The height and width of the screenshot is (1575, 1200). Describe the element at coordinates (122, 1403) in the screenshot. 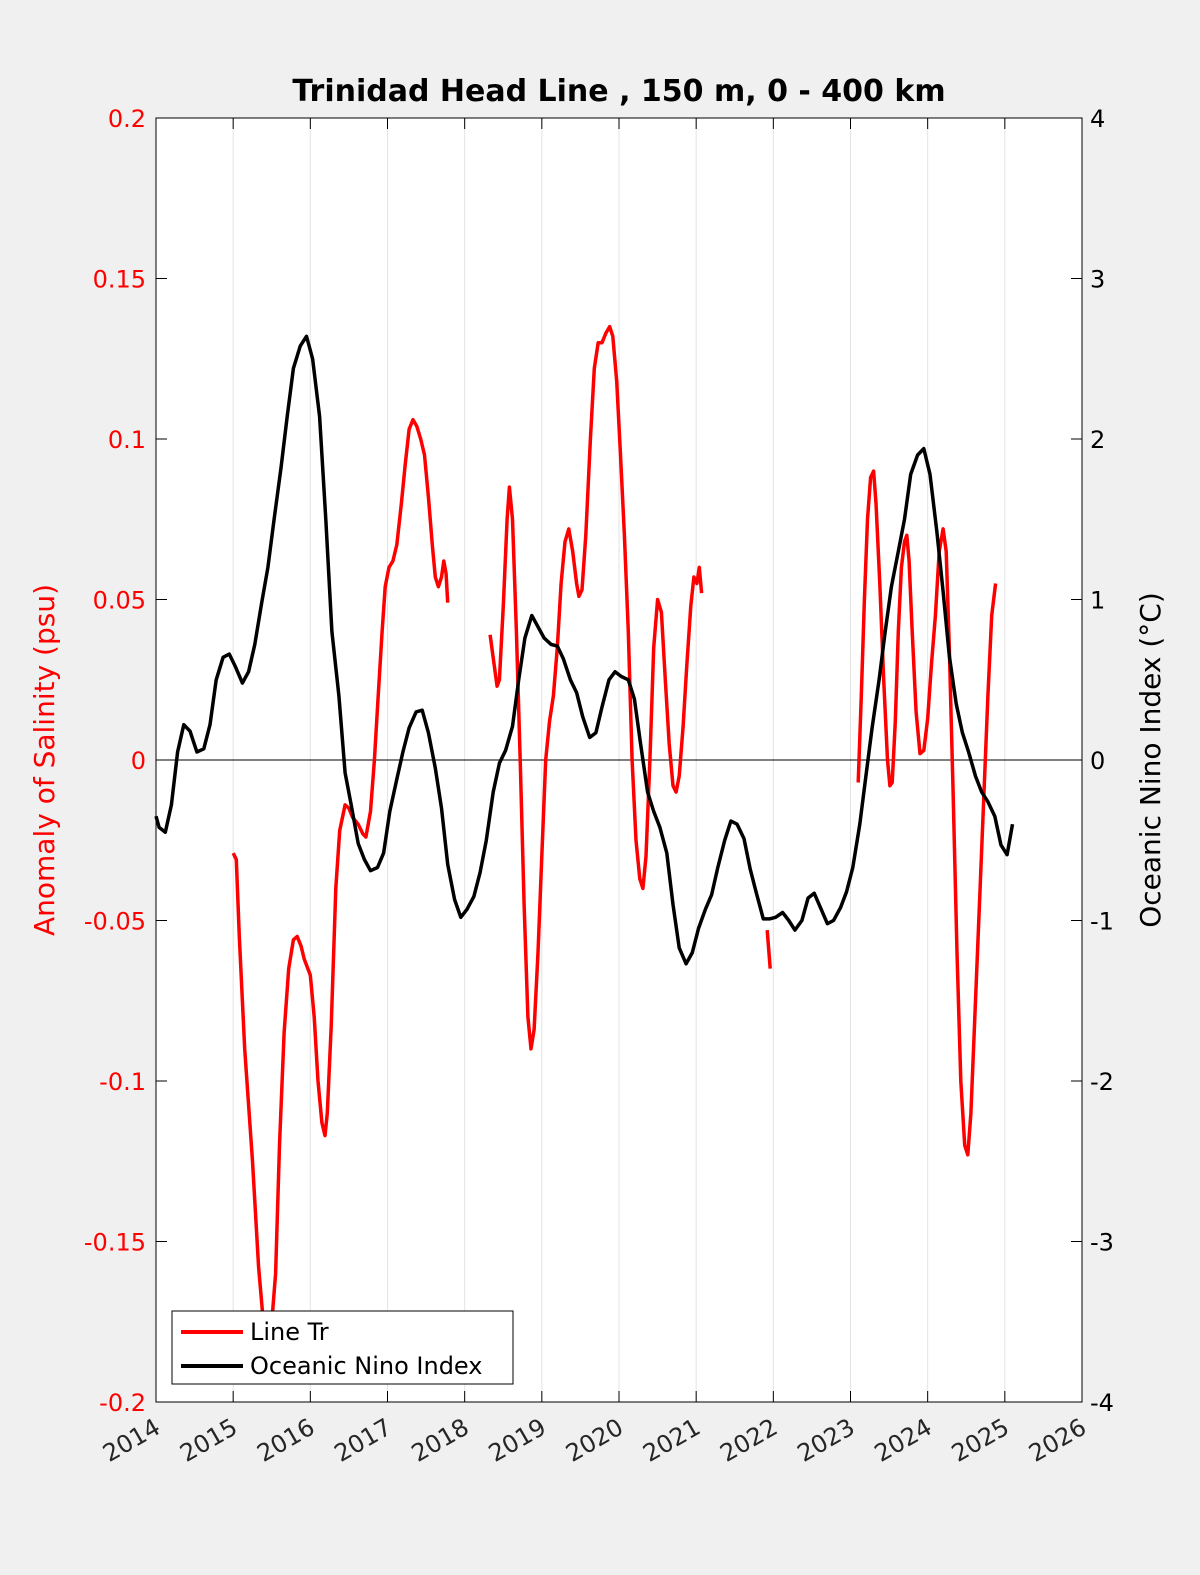

I see `y-left-tick-label: -0.2` at that location.